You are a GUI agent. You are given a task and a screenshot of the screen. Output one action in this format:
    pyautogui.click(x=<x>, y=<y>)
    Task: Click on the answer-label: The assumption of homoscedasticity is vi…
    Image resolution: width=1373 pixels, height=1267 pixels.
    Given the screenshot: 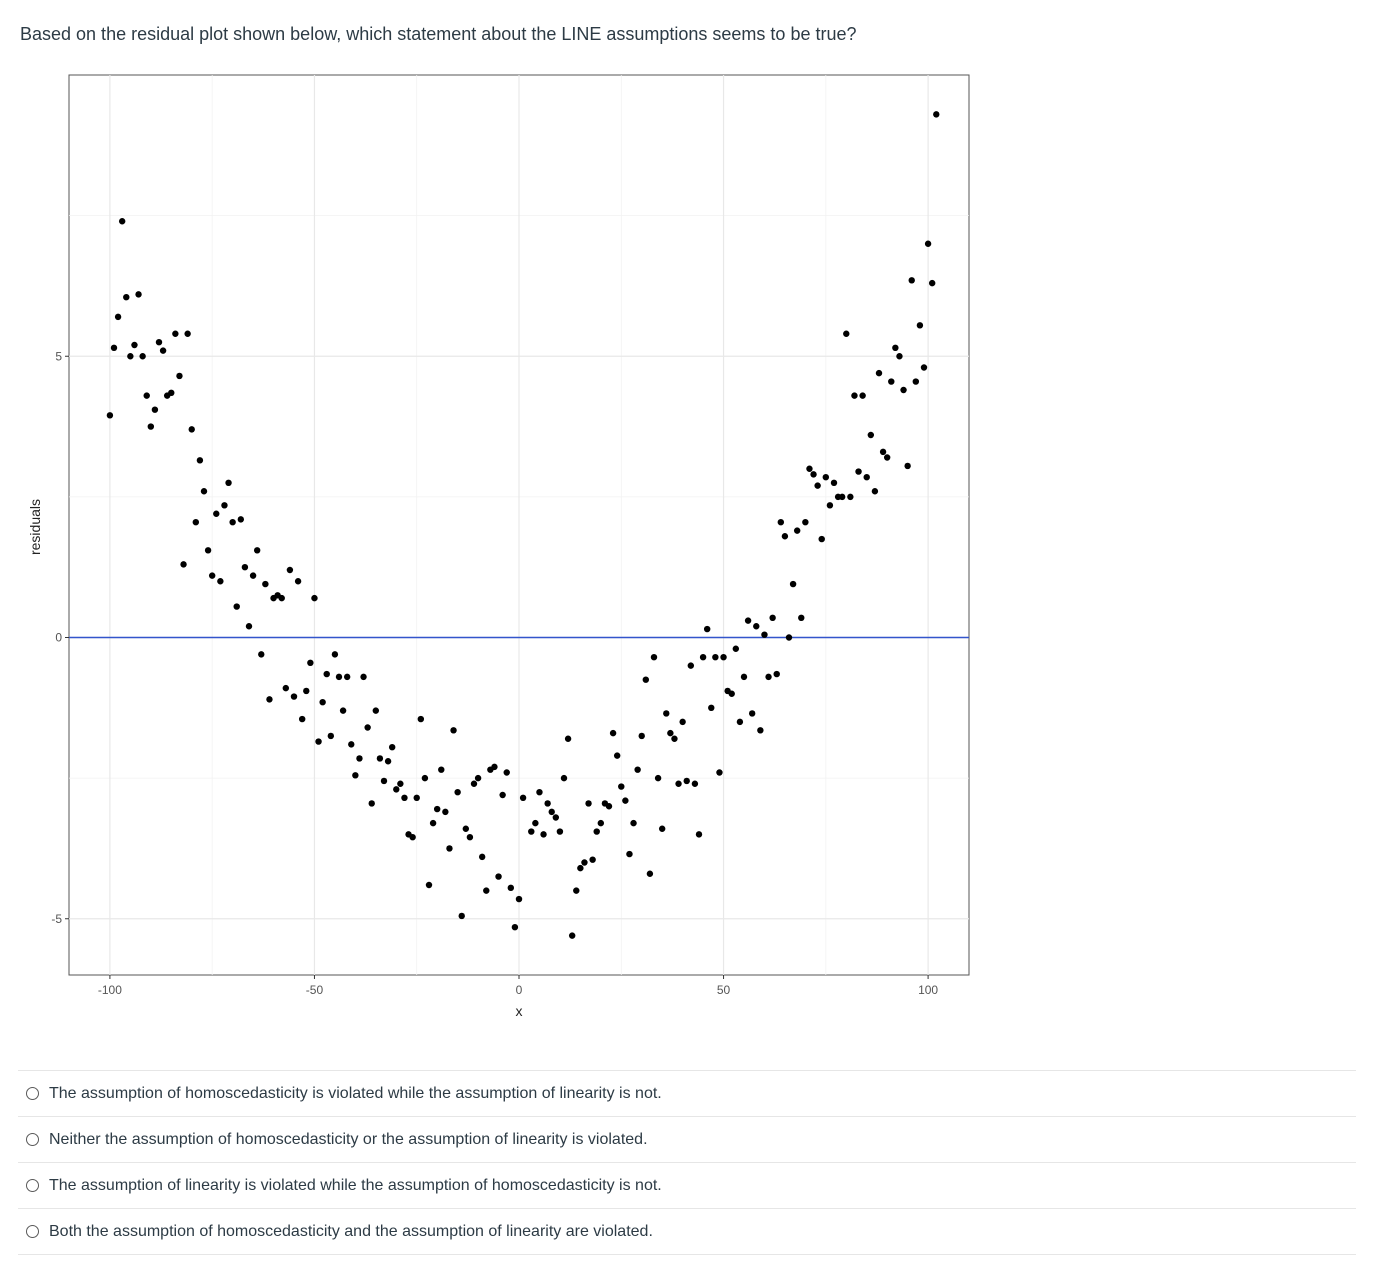 What is the action you would take?
    pyautogui.click(x=355, y=1093)
    